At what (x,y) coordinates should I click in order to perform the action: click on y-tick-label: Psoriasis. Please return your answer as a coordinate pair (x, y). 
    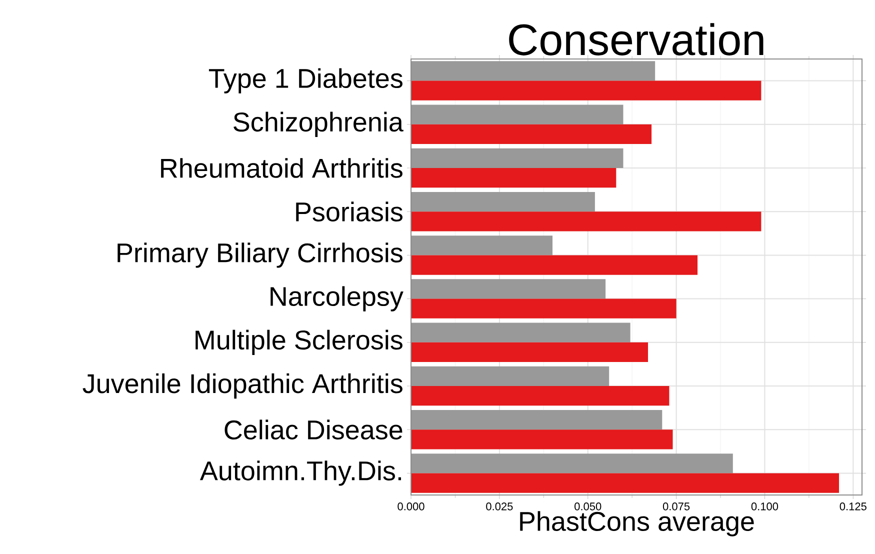
    Looking at the image, I should click on (349, 212).